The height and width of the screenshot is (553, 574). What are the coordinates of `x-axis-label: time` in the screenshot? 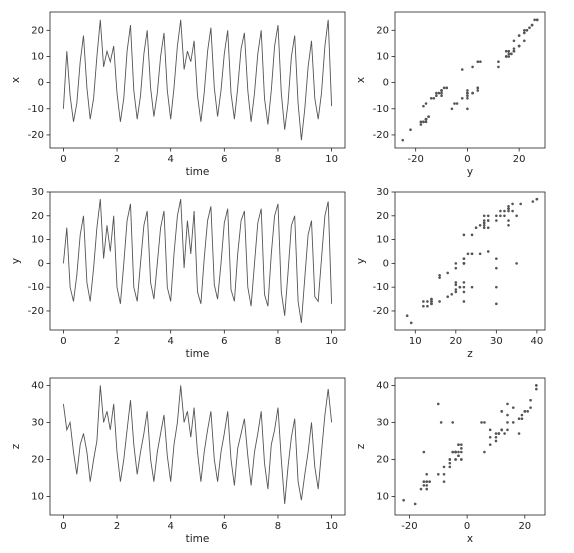 It's located at (198, 354).